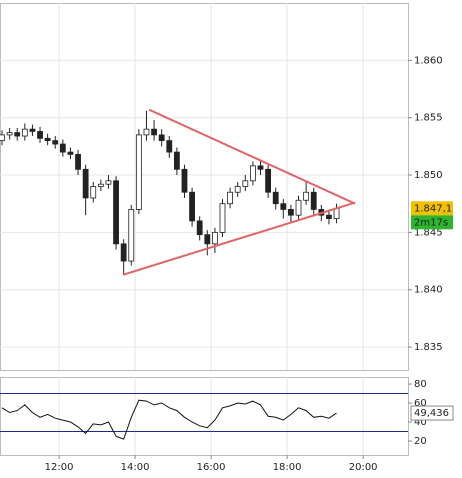 The height and width of the screenshot is (478, 462). Describe the element at coordinates (428, 347) in the screenshot. I see `y-tick-label: 1.835` at that location.